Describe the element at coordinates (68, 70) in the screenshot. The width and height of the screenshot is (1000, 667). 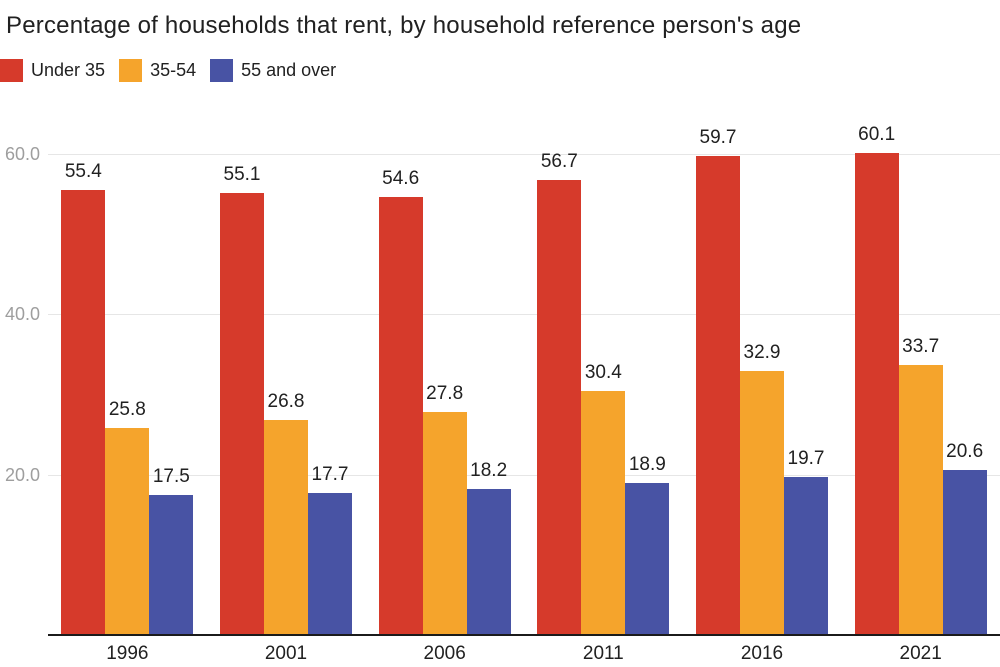
I see `legend-label-under-35: Under 35` at that location.